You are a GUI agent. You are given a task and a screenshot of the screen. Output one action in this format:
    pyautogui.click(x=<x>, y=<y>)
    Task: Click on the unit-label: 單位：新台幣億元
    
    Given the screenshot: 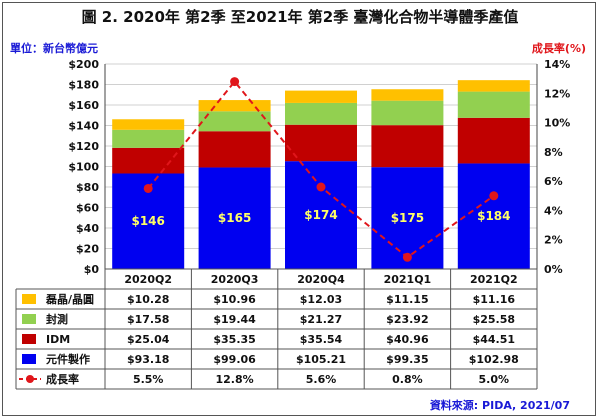 What is the action you would take?
    pyautogui.click(x=54, y=48)
    